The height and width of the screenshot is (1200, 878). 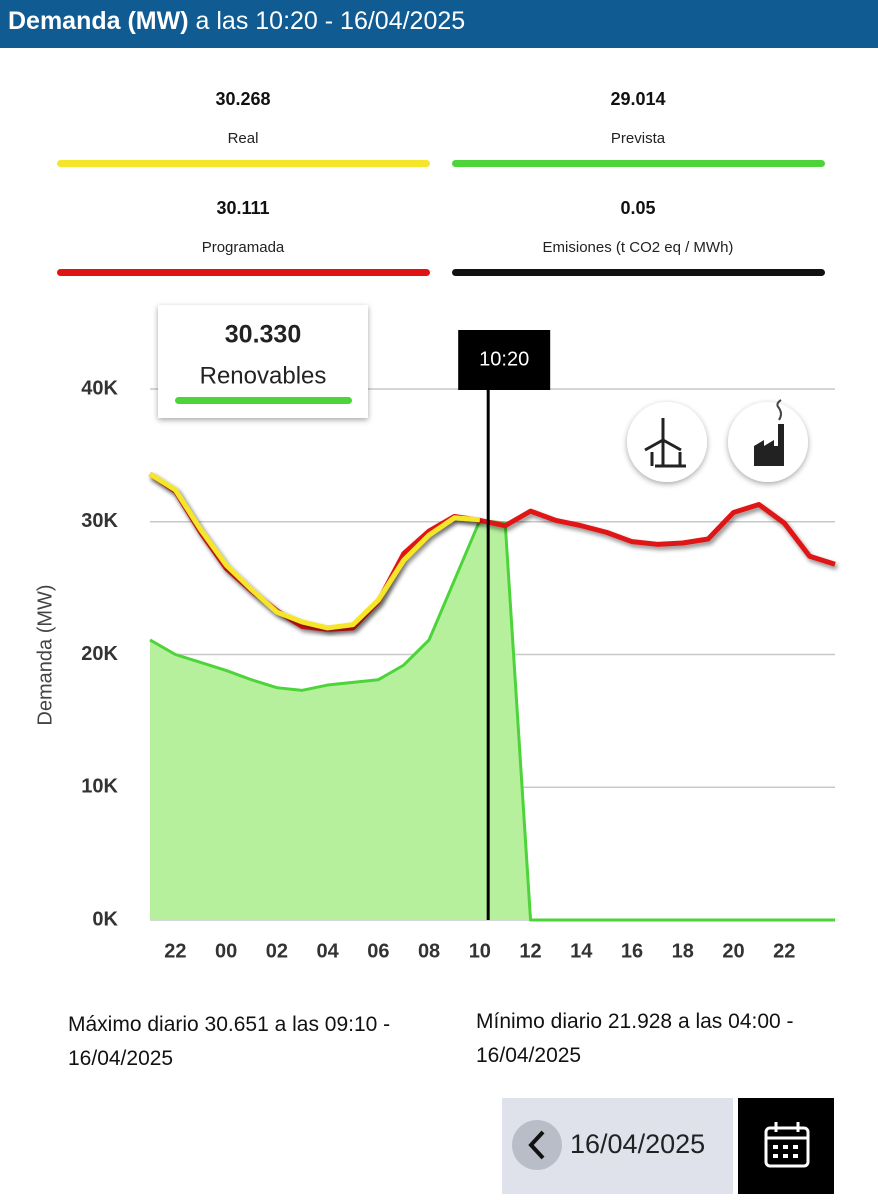 What do you see at coordinates (263, 335) in the screenshot?
I see `tooltip-value: 30.330` at bounding box center [263, 335].